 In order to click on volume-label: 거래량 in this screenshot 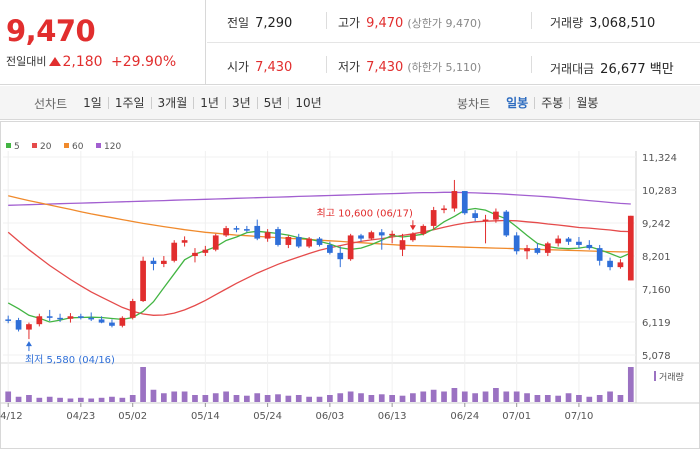, I will do `click(567, 23)`.